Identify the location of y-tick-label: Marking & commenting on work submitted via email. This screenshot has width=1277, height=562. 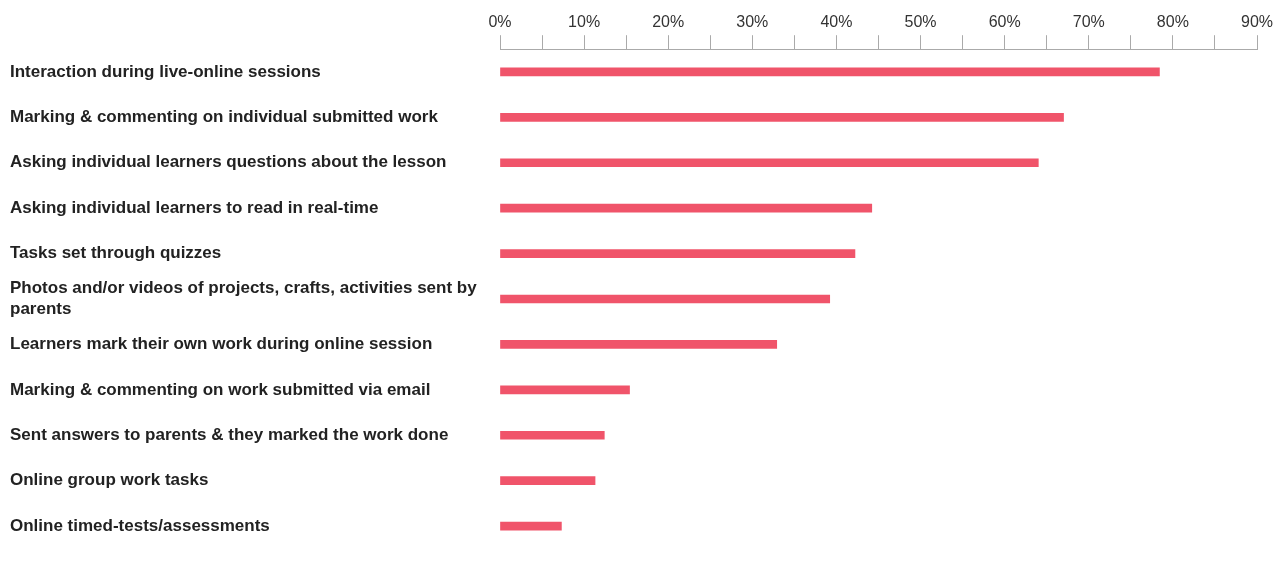
(220, 389).